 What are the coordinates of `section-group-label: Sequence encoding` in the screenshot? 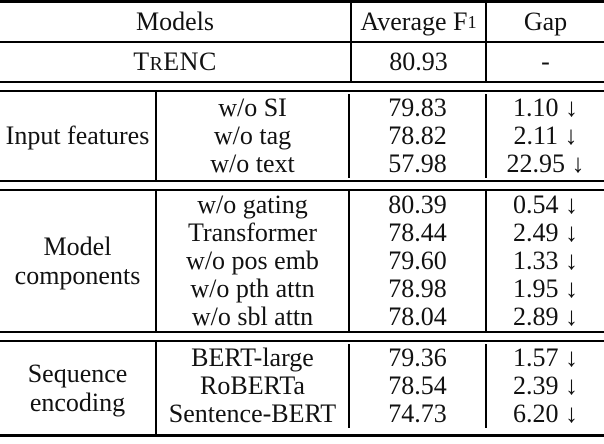 It's located at (78, 388).